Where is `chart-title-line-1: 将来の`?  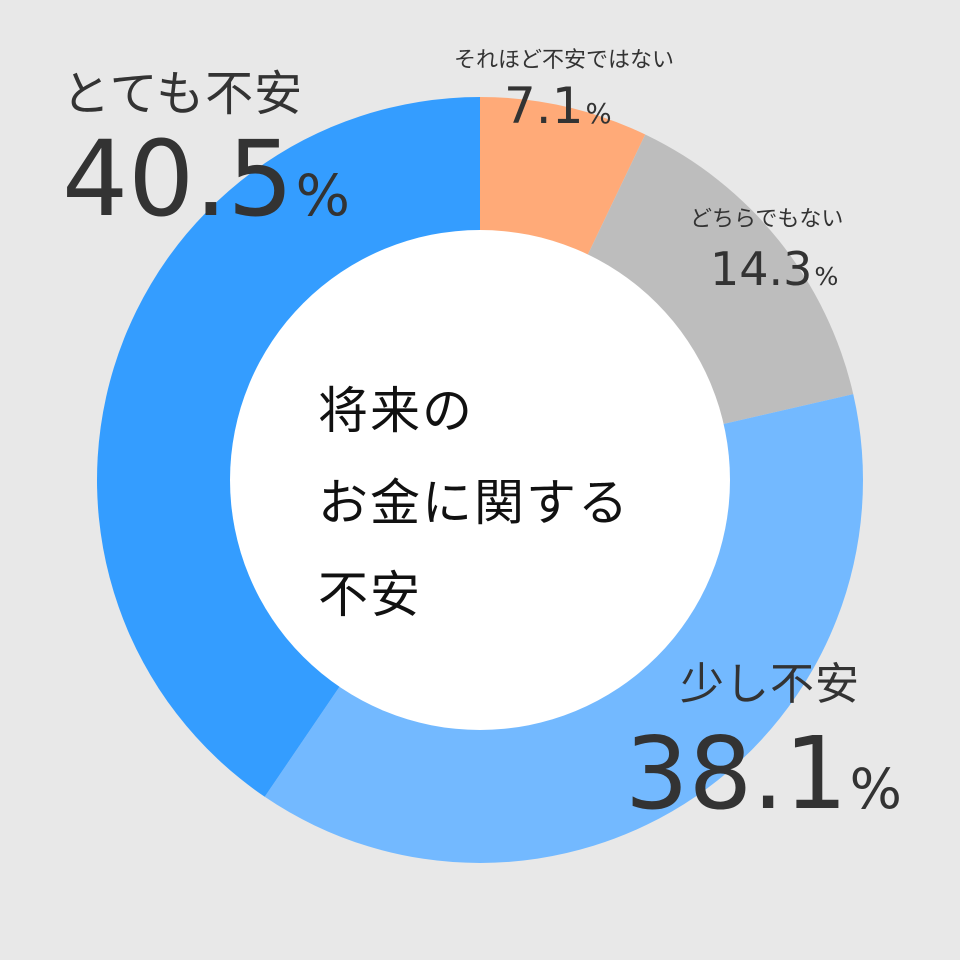 chart-title-line-1: 将来の is located at coordinates (396, 411).